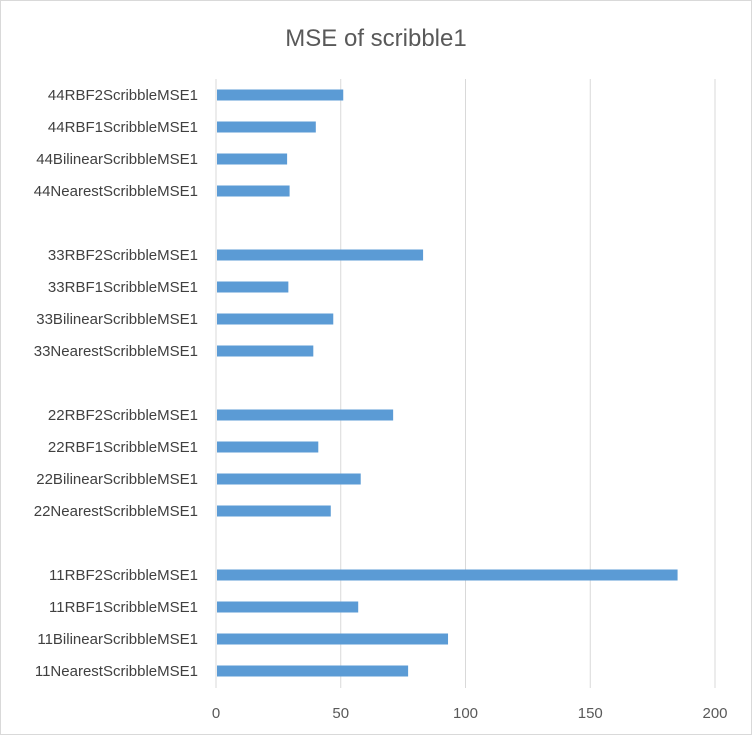 This screenshot has height=735, width=752. Describe the element at coordinates (590, 713) in the screenshot. I see `x-tick-label: 150` at that location.